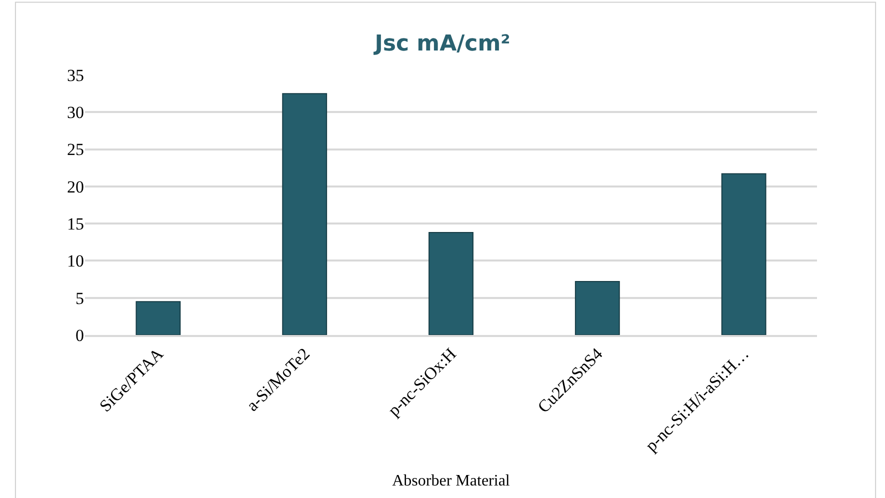  What do you see at coordinates (75, 75) in the screenshot?
I see `y-tick-label: 35` at bounding box center [75, 75].